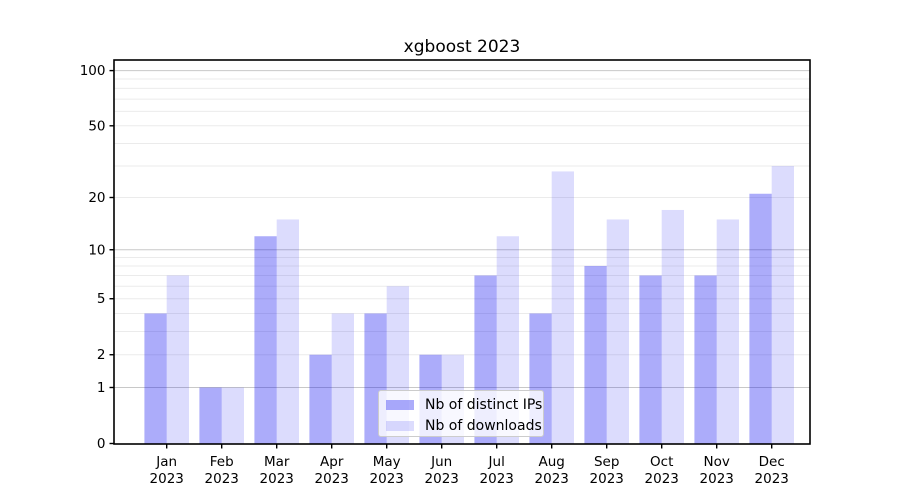 This screenshot has height=500, width=900. What do you see at coordinates (166, 462) in the screenshot?
I see `x-tick-label-month: Jan` at bounding box center [166, 462].